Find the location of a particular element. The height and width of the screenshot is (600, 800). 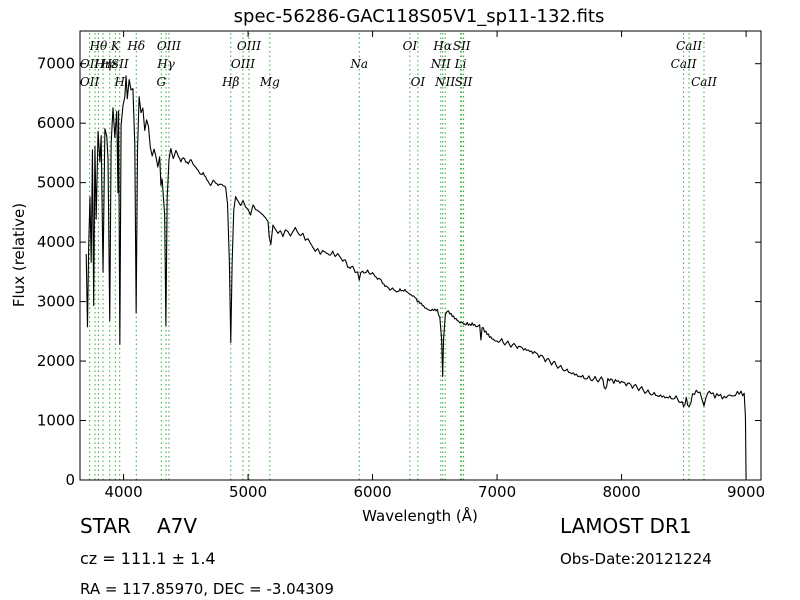

y-tick-label-1: 1000 is located at coordinates (56, 421).